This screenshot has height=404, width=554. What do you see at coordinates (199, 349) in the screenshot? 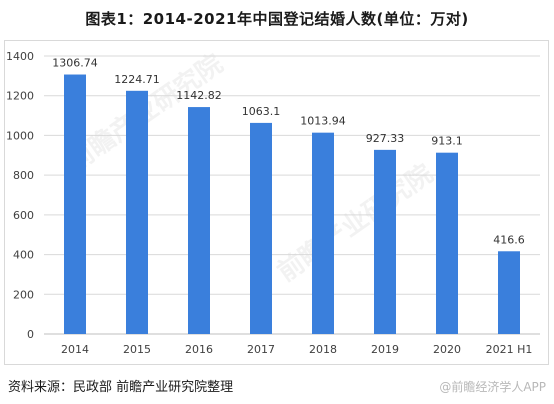
I see `x-tick-label: 2016` at bounding box center [199, 349].